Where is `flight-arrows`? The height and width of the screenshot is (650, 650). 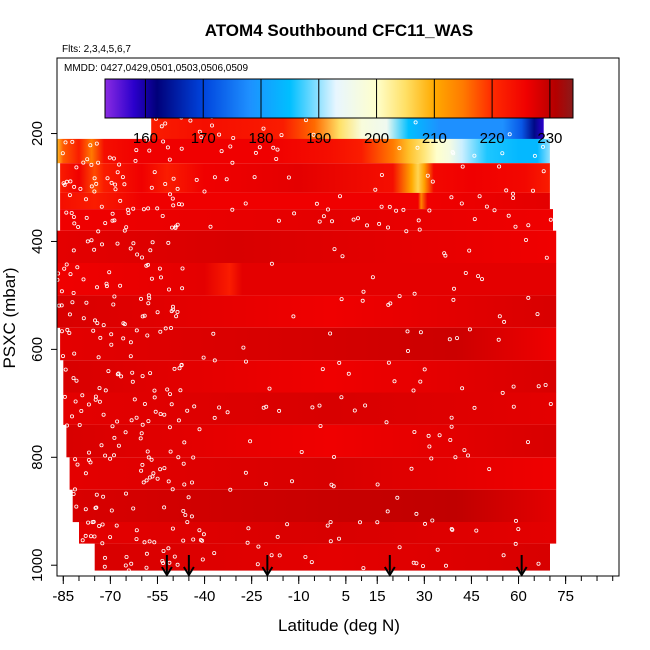
flight-arrows is located at coordinates (344, 566).